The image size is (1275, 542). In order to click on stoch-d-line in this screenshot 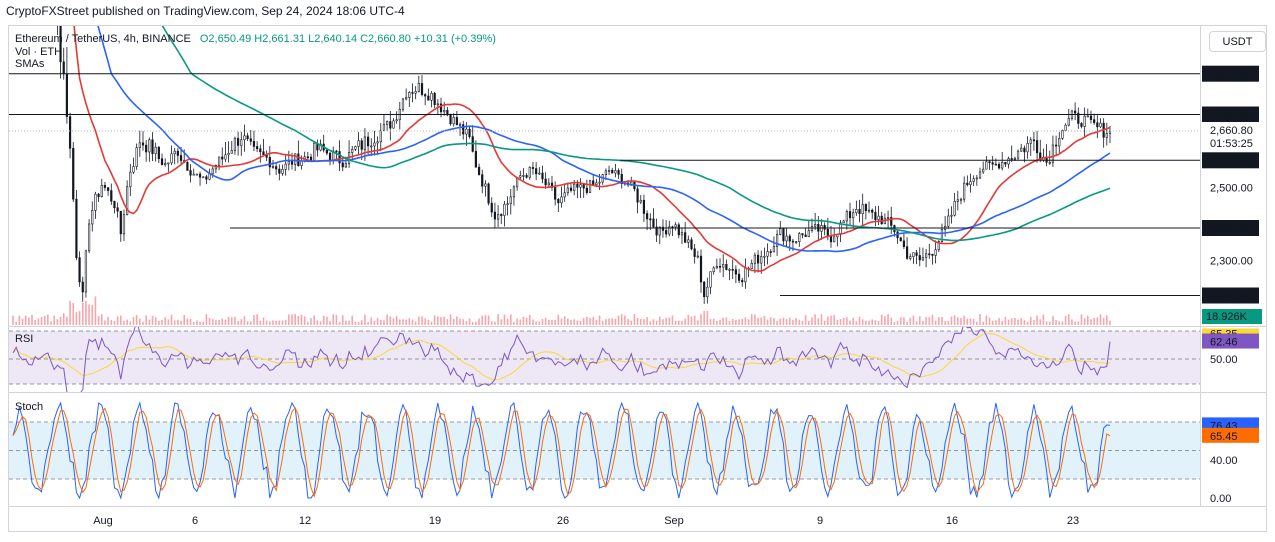, I will do `click(561, 452)`.